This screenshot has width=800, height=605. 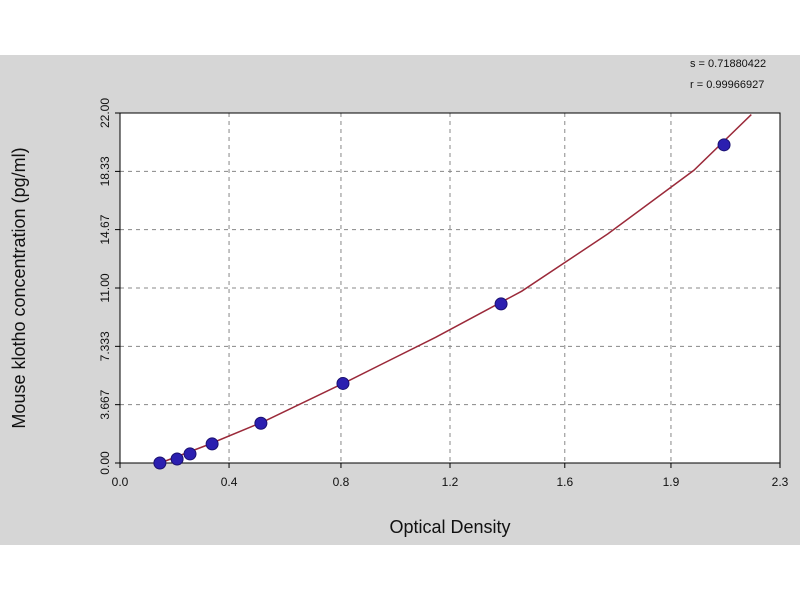 I want to click on x-tick-label: 1.2, so click(x=450, y=482).